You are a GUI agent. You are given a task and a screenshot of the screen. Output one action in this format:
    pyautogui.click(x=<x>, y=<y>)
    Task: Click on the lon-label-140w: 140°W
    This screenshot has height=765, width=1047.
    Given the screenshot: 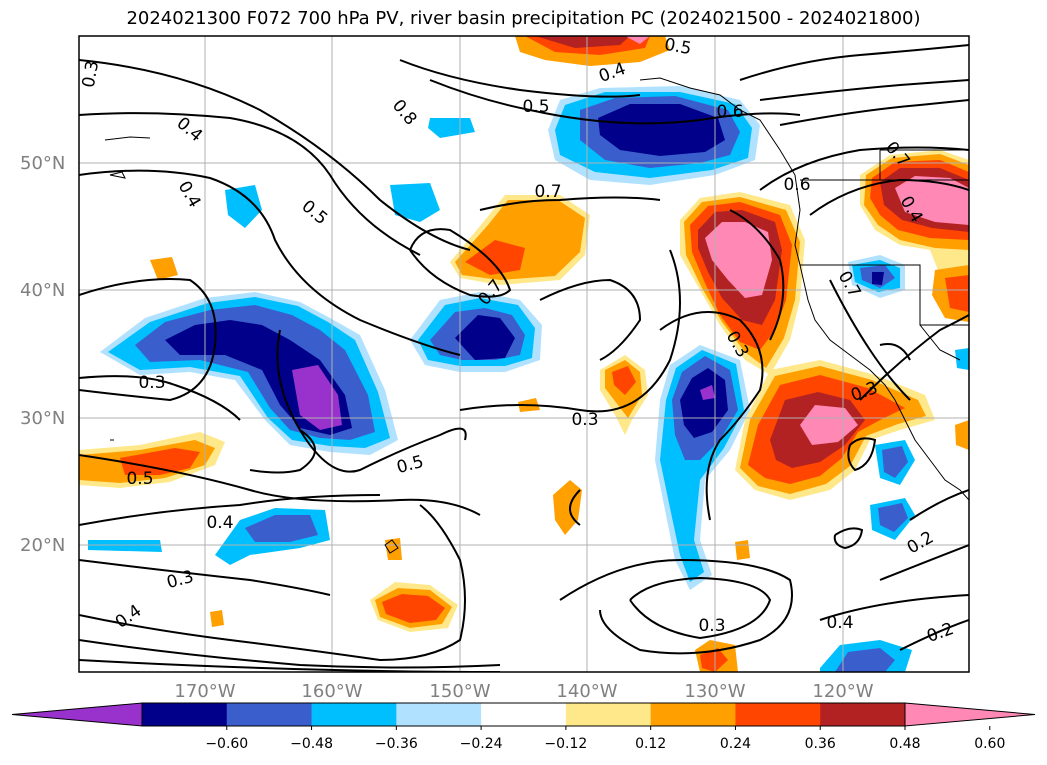 What is the action you would take?
    pyautogui.click(x=586, y=691)
    